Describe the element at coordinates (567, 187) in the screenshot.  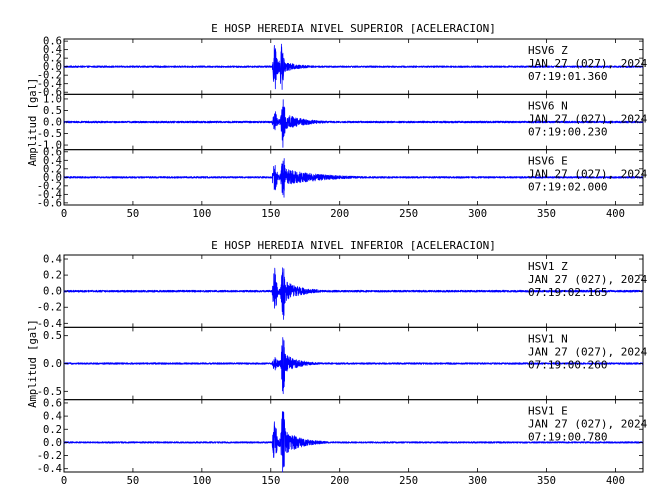
I see `channel-time: 07:19:02.000` at that location.